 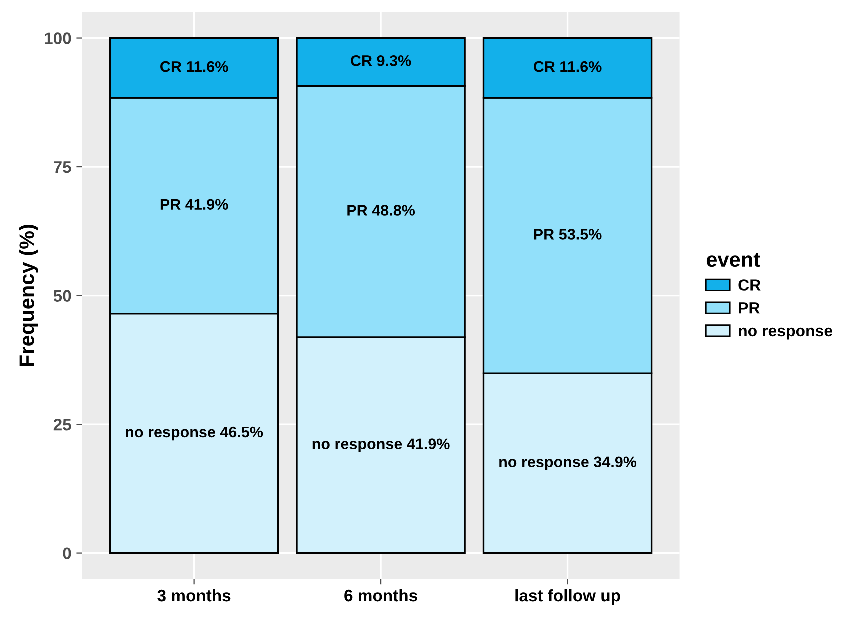 I want to click on y-tick-label: 75, so click(x=63, y=168).